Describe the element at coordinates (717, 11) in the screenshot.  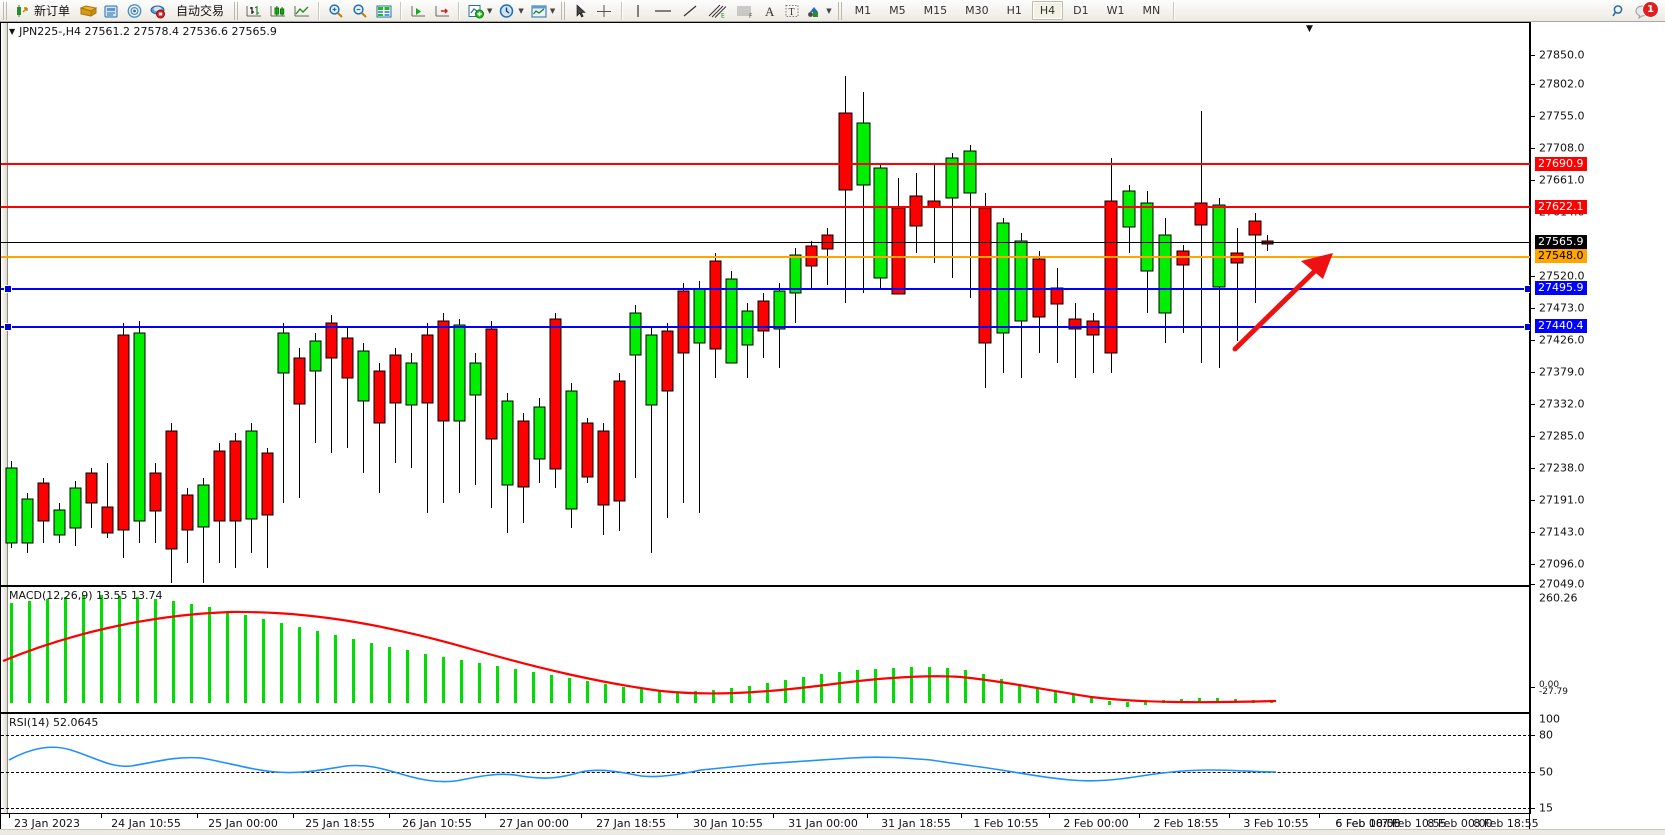
I see `equidistant-channel-button: E` at that location.